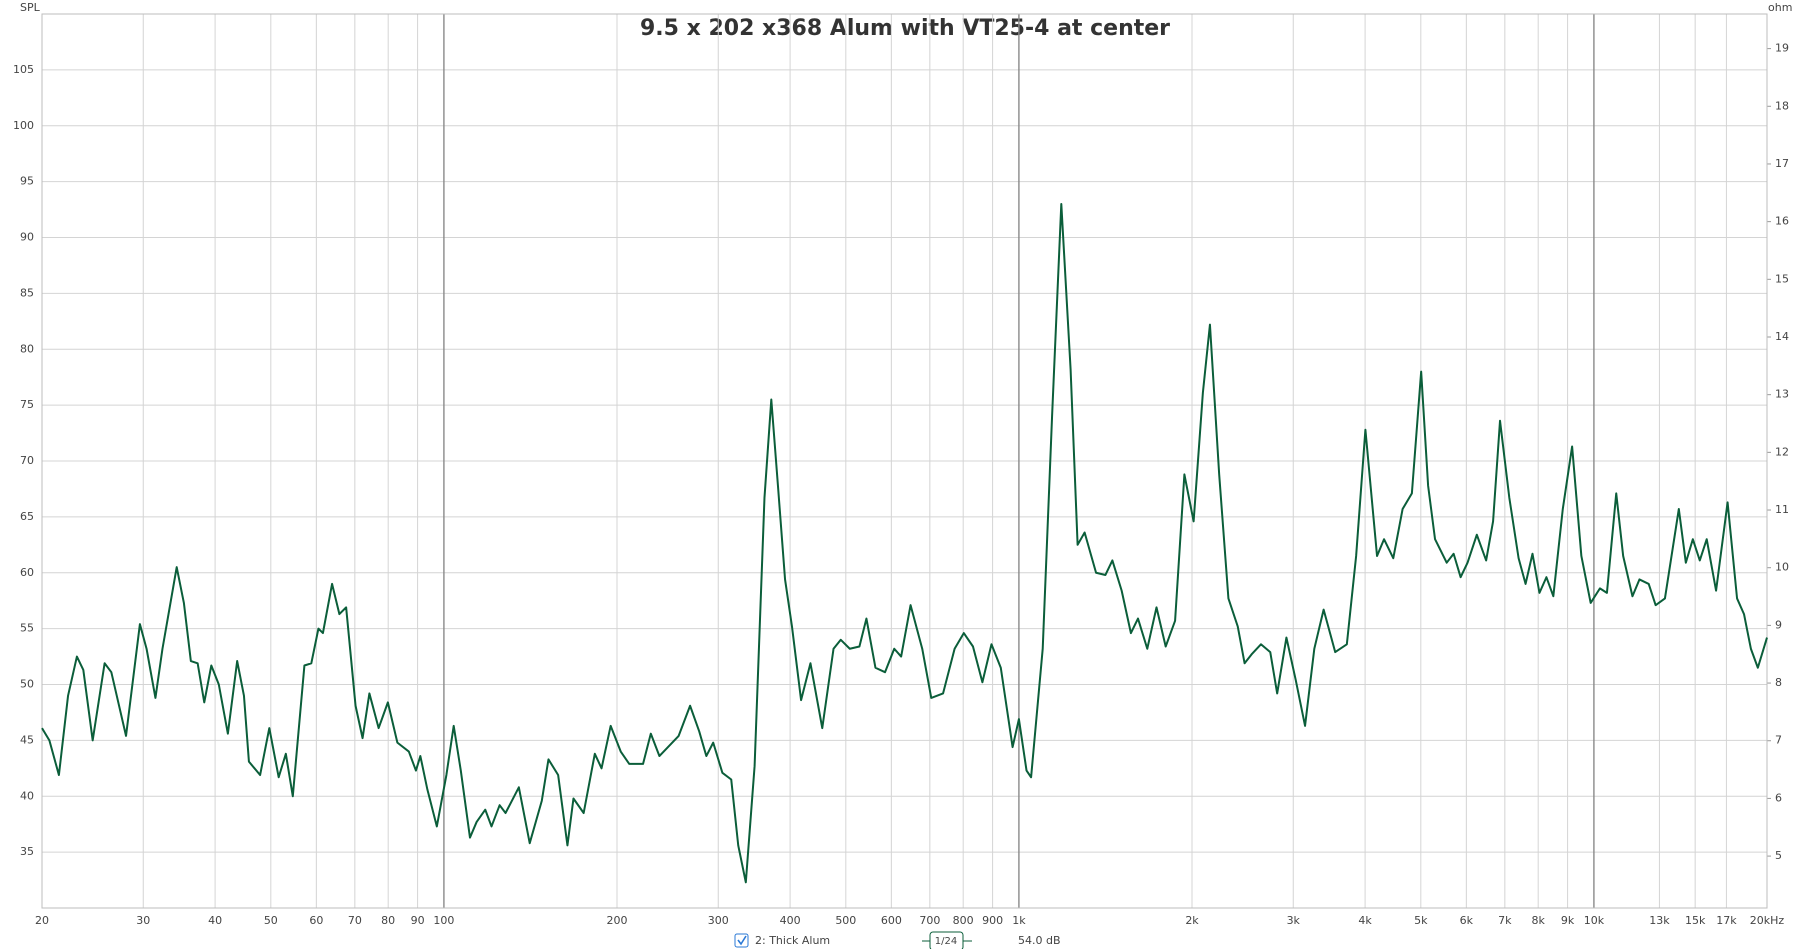 This screenshot has height=949, width=1800. Describe the element at coordinates (42, 920) in the screenshot. I see `x-tick-label: 20` at that location.